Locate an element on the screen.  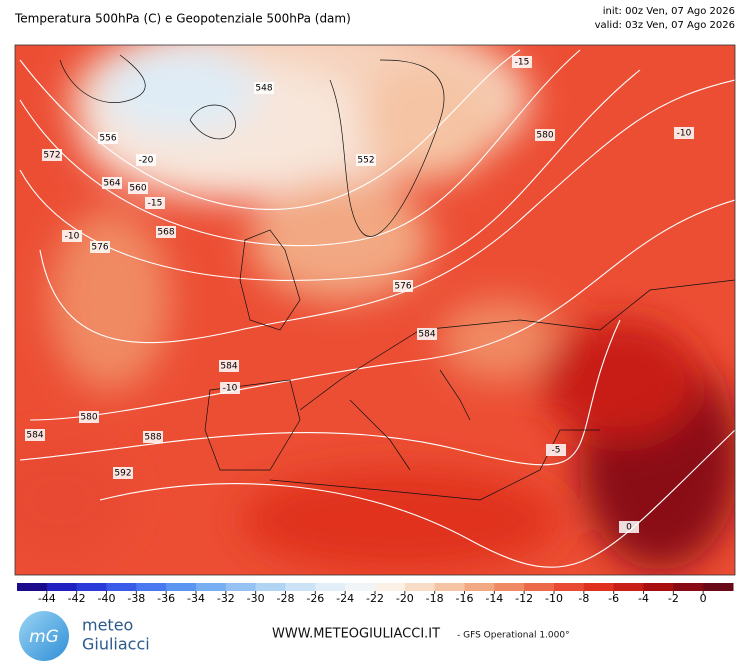
contour-label: 556 is located at coordinates (107, 139).